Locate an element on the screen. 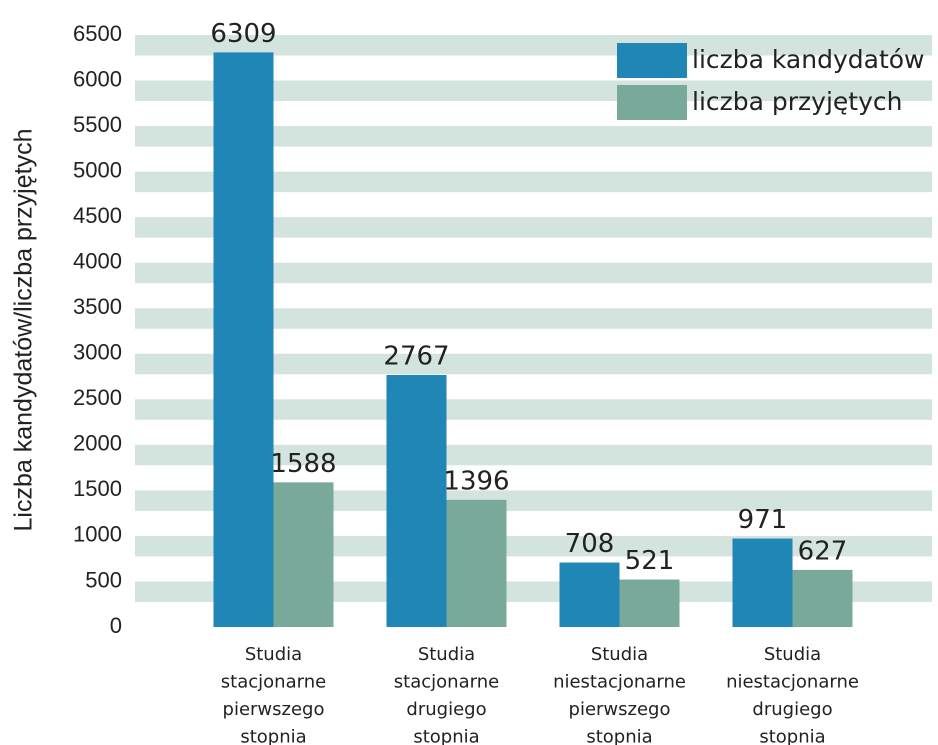  value-label: 521 is located at coordinates (650, 561).